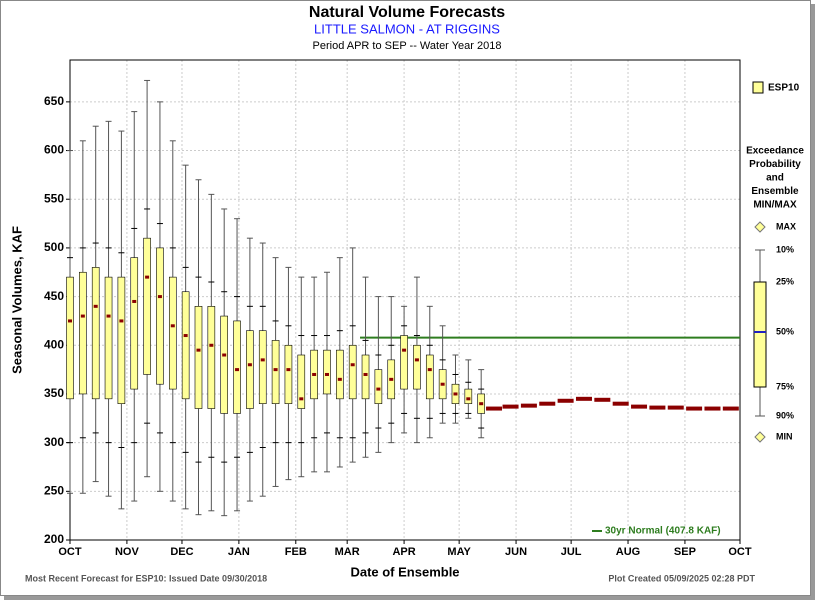  What do you see at coordinates (571, 552) in the screenshot?
I see `x-tick-label: JUL` at bounding box center [571, 552].